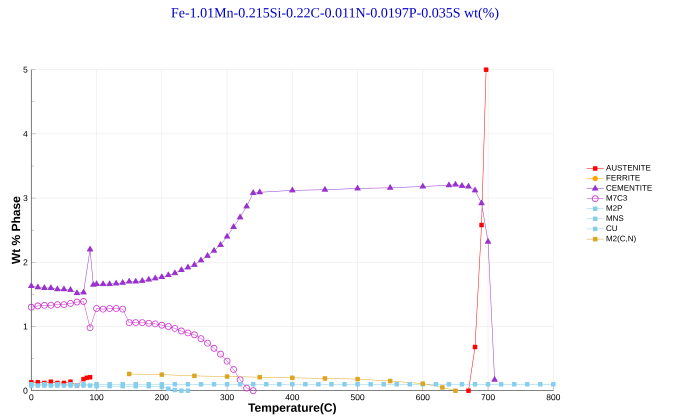 Image resolution: width=680 pixels, height=417 pixels. Describe the element at coordinates (614, 208) in the screenshot. I see `legend-label: M2P` at that location.